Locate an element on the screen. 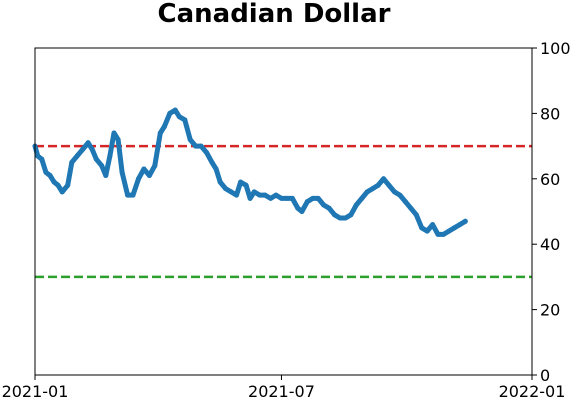 The image size is (572, 402). x-axis: 2021-01 2021-07 2022-01 is located at coordinates (284, 388).